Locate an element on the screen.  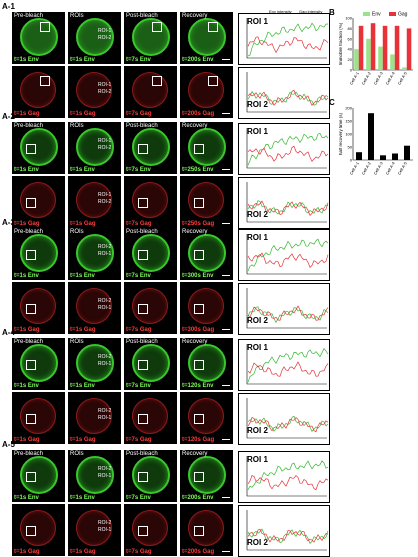
panel-letter: C is located at coordinates (332, 102).